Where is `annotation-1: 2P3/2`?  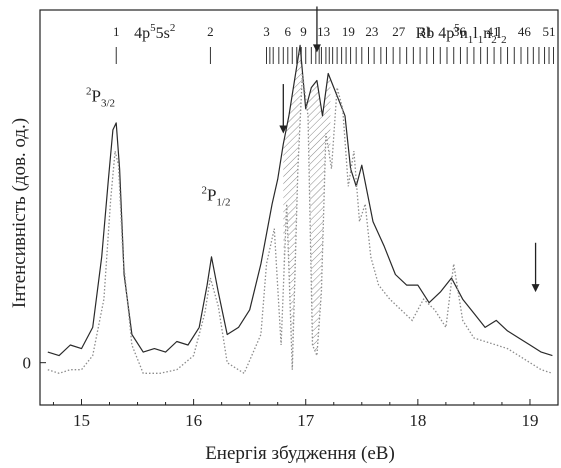 annotation-1: 2P3/2 is located at coordinates (100, 98).